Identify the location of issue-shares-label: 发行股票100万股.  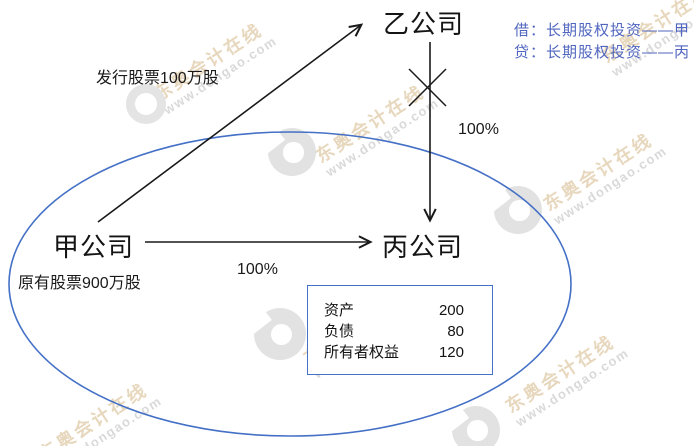
(157, 78).